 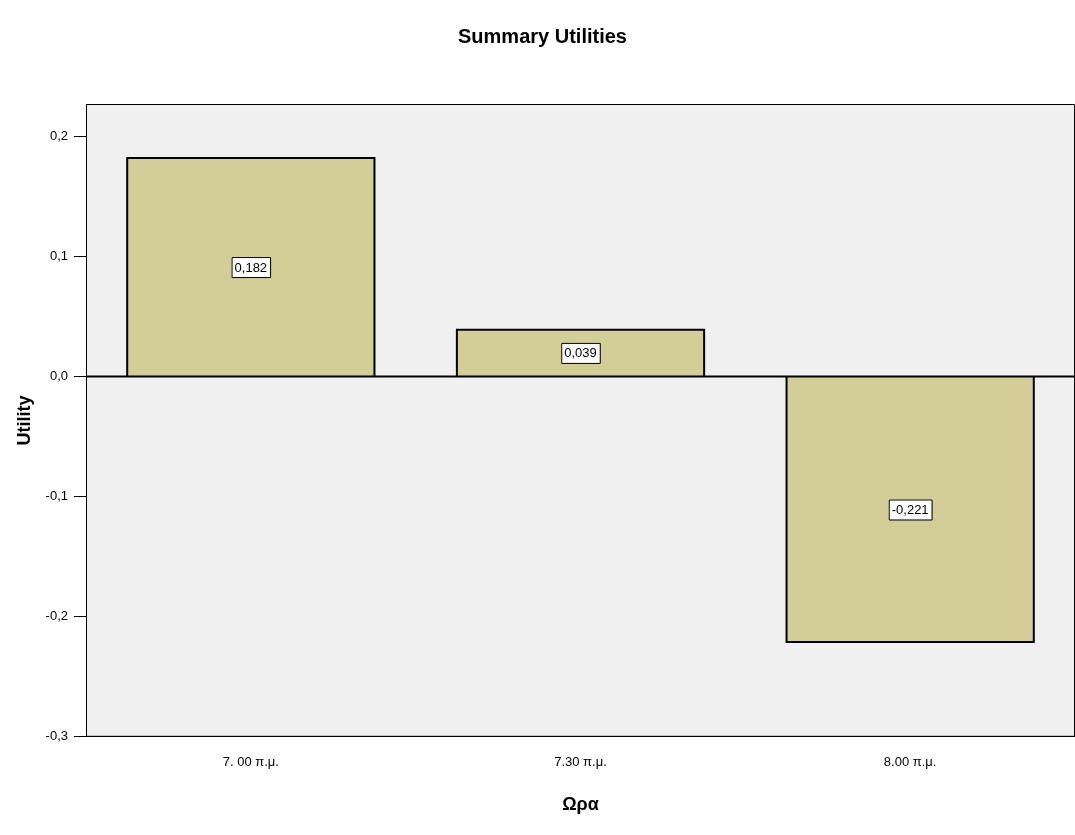 What do you see at coordinates (56, 496) in the screenshot?
I see `y-tick-label: -0,1` at bounding box center [56, 496].